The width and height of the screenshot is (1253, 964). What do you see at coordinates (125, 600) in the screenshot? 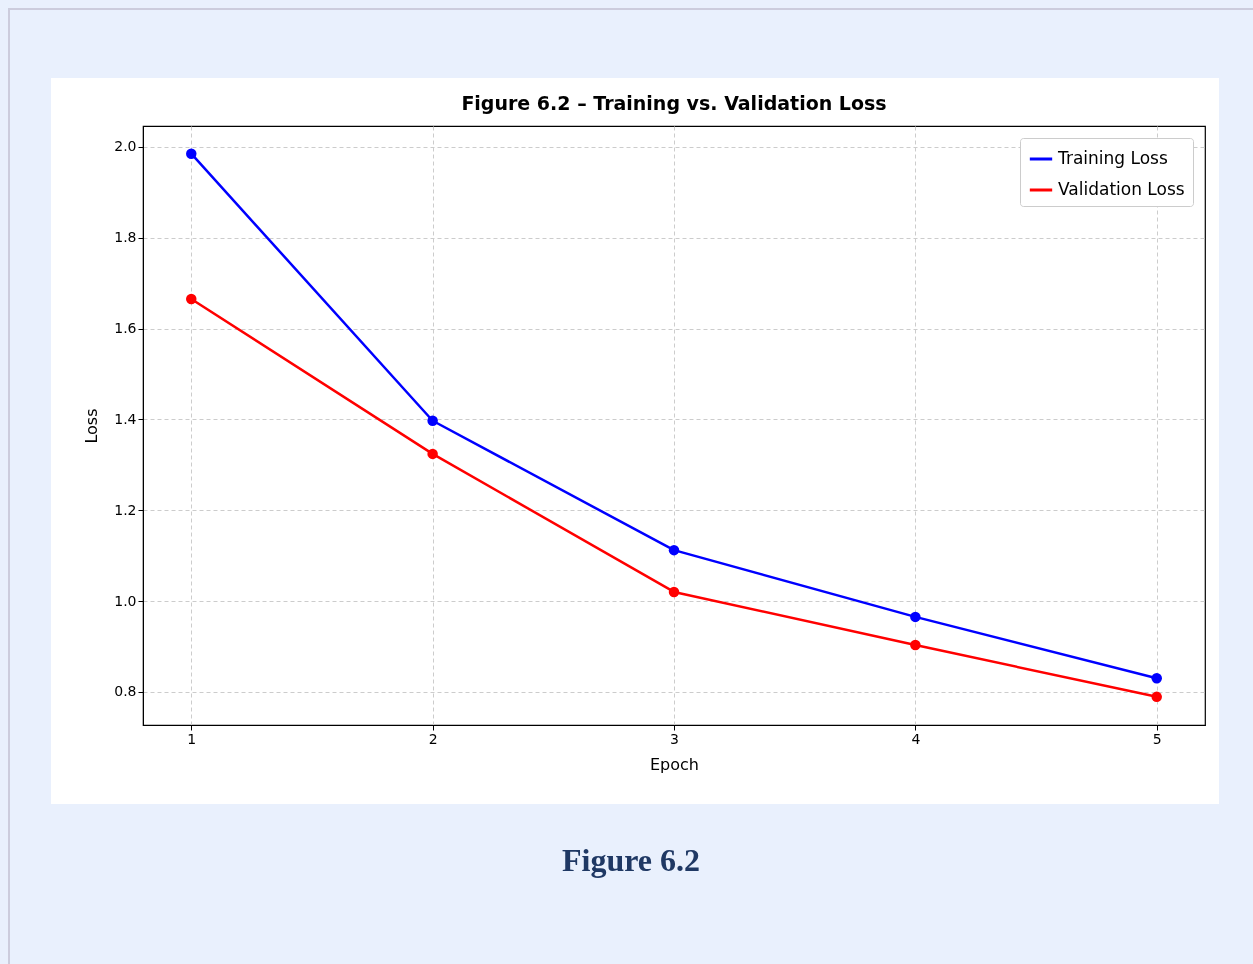
I see `y-tick-label: 1.0` at bounding box center [125, 600].